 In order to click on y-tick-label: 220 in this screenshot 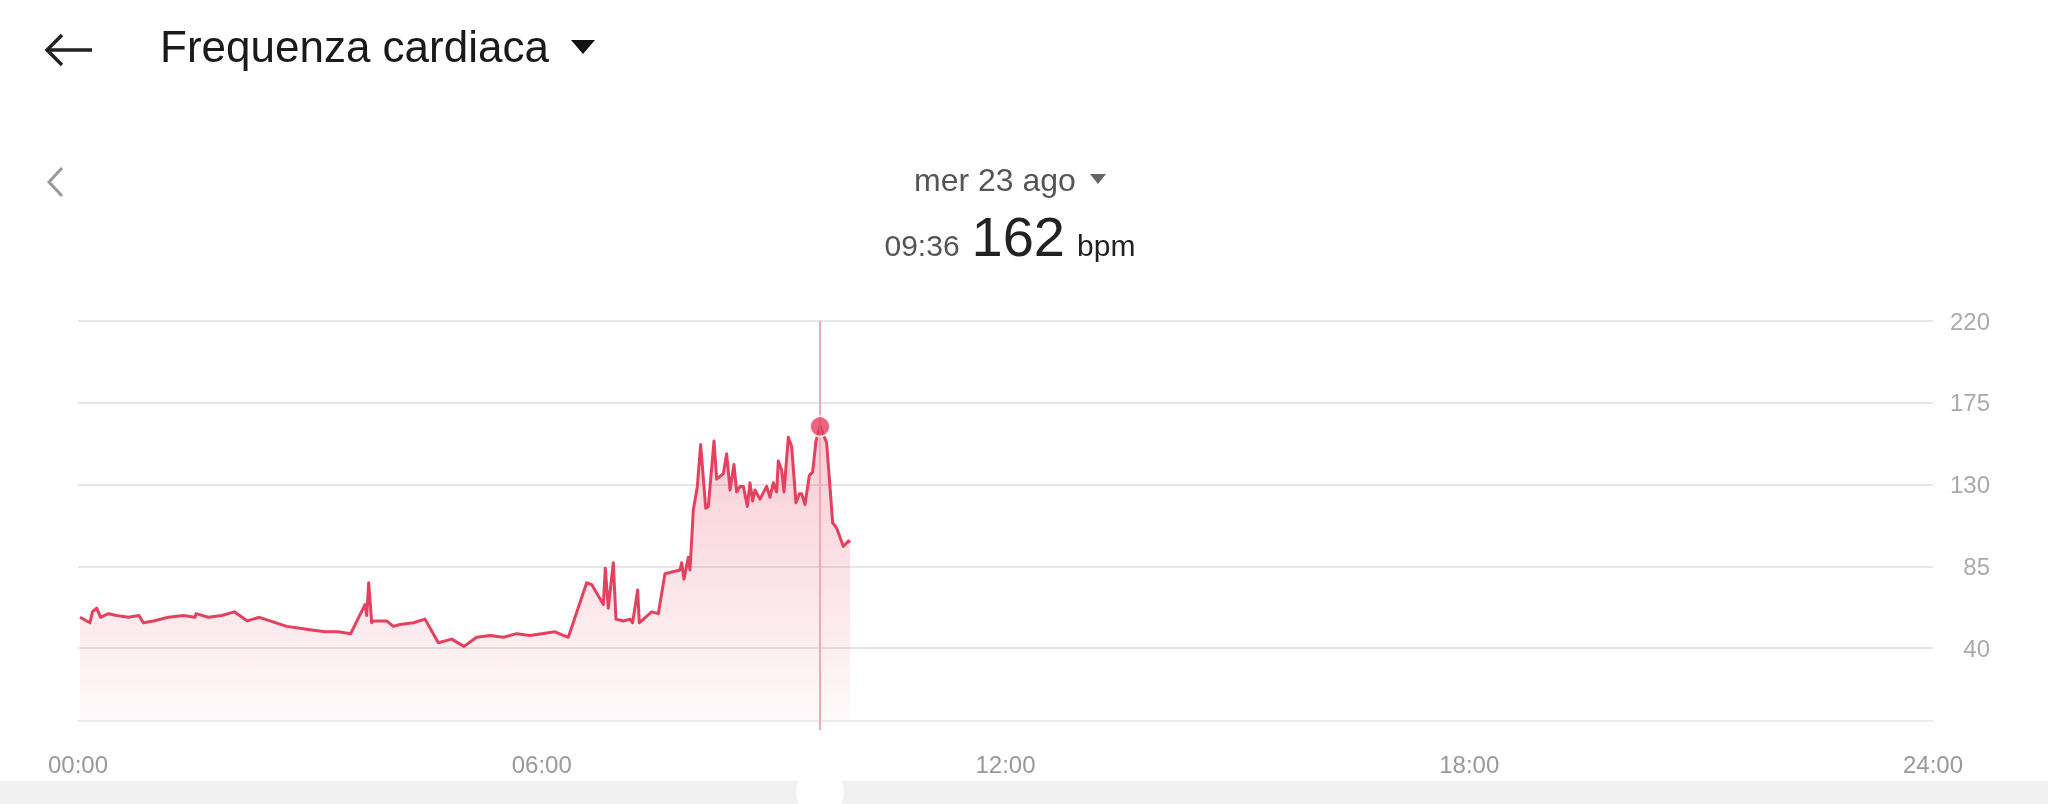, I will do `click(1969, 321)`.